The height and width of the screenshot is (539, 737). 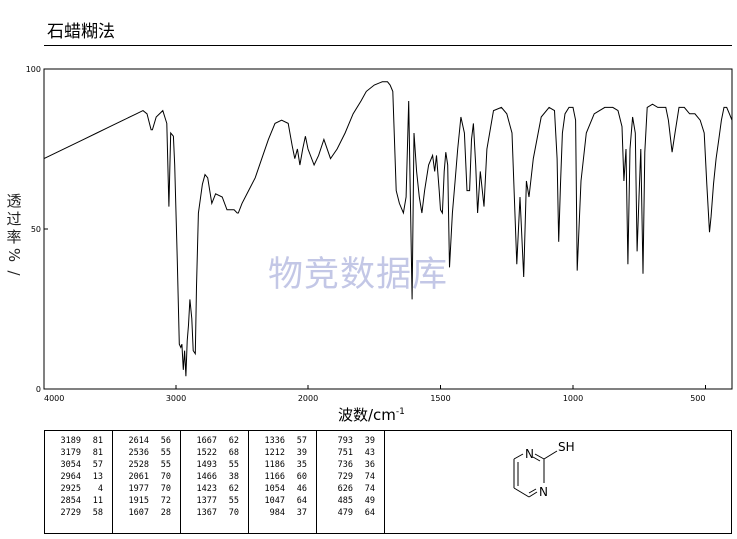 I want to click on peak-table-row: 1522 68, so click(x=214, y=453).